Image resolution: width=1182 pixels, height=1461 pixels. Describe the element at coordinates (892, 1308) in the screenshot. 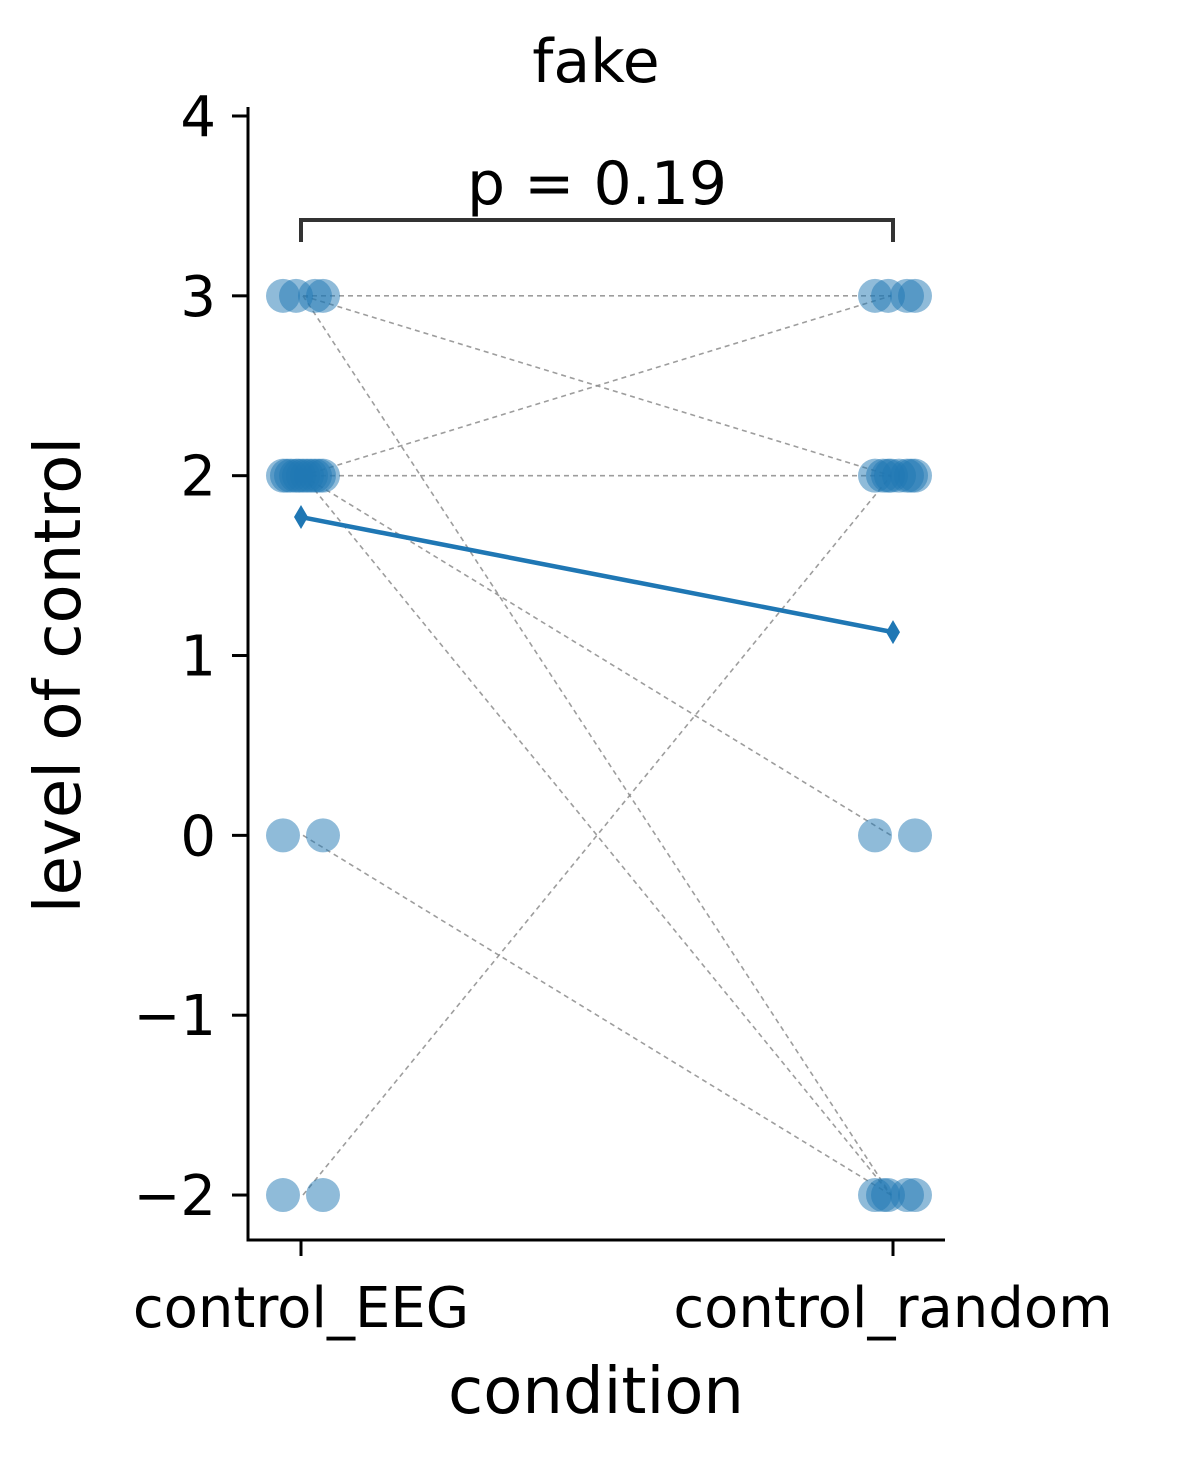

I see `x-tick-label: control_random` at that location.